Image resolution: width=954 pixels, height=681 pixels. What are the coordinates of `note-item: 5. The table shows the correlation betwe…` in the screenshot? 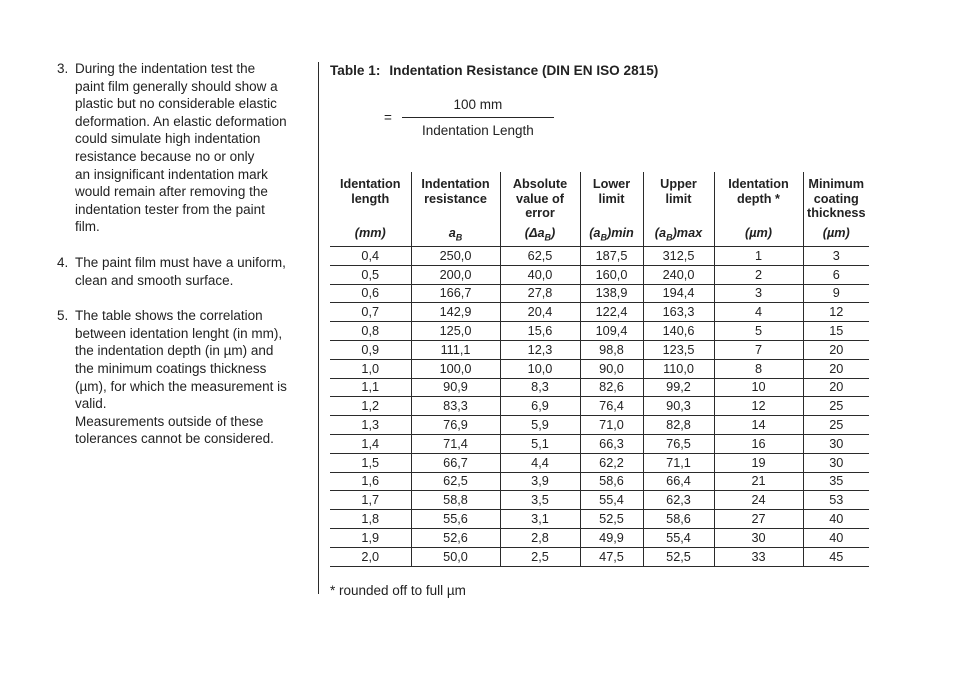 It's located at (191, 377).